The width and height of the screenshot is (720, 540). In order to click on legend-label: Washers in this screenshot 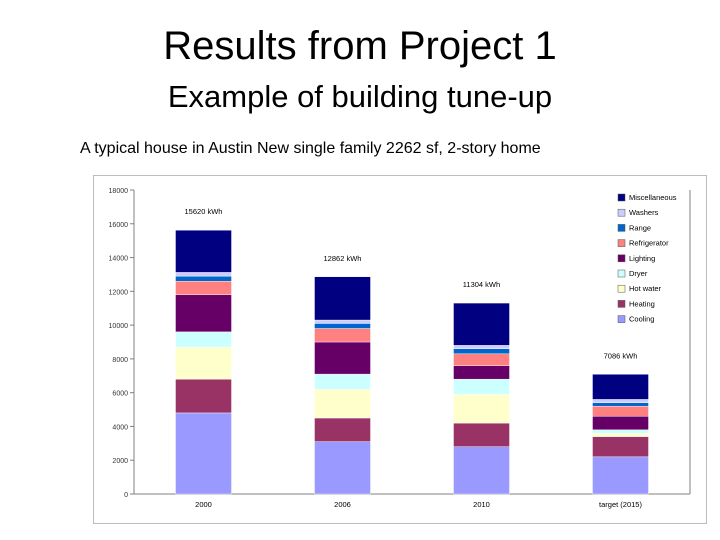, I will do `click(644, 212)`.